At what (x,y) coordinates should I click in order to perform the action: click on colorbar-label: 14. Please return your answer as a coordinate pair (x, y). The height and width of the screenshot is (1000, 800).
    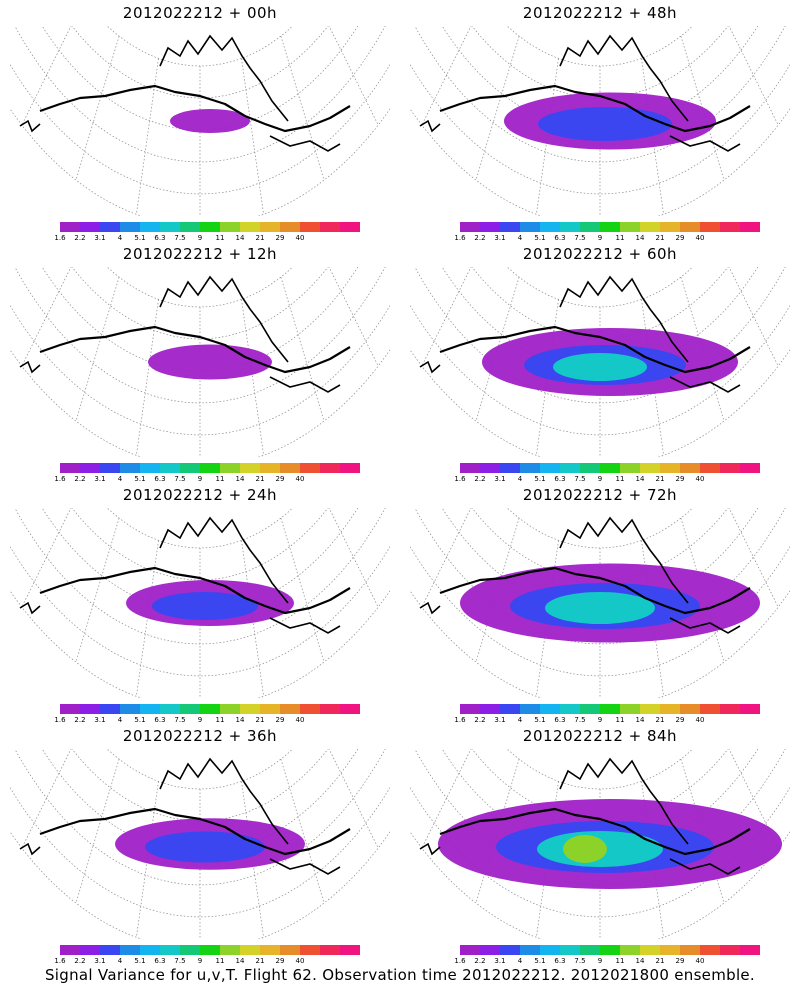
    Looking at the image, I should click on (240, 961).